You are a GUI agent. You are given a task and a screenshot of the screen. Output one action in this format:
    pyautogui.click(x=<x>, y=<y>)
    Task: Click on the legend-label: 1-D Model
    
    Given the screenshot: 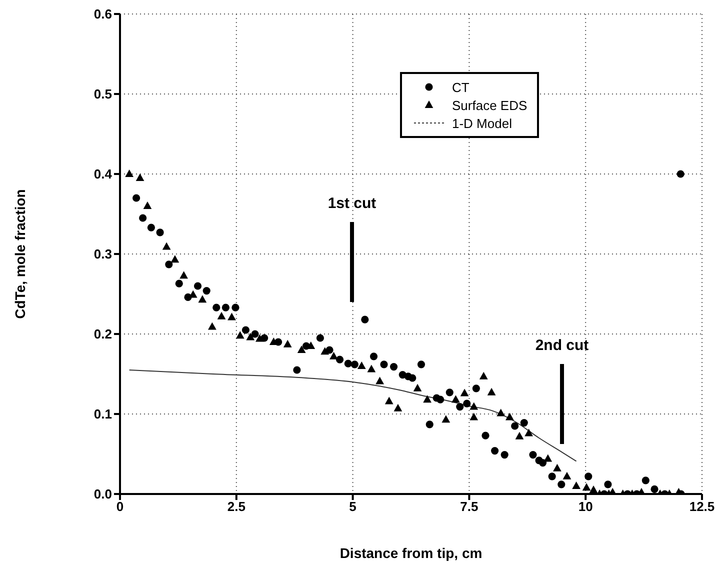 What is the action you would take?
    pyautogui.click(x=482, y=123)
    